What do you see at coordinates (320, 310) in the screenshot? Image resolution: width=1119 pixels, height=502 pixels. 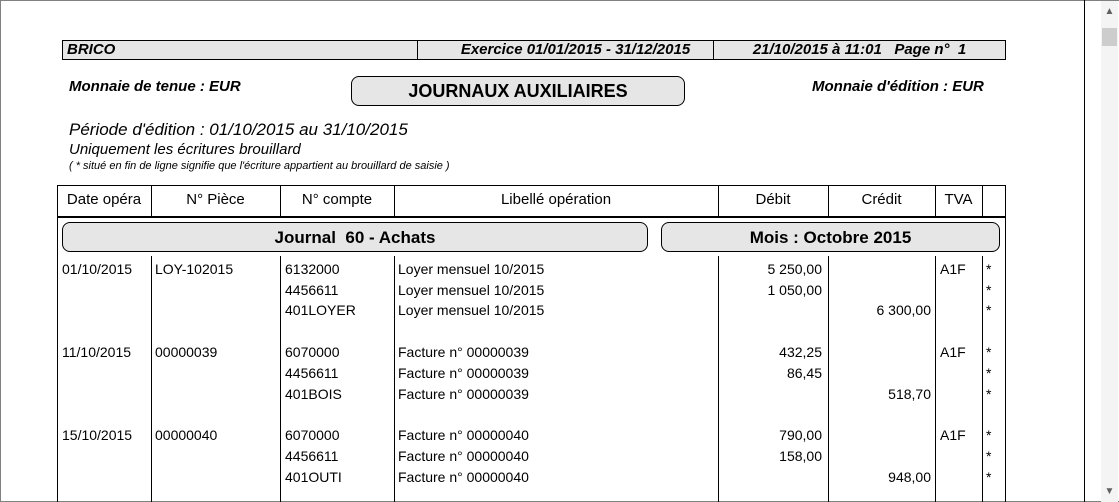 I see `cell-account: 401LOYER` at bounding box center [320, 310].